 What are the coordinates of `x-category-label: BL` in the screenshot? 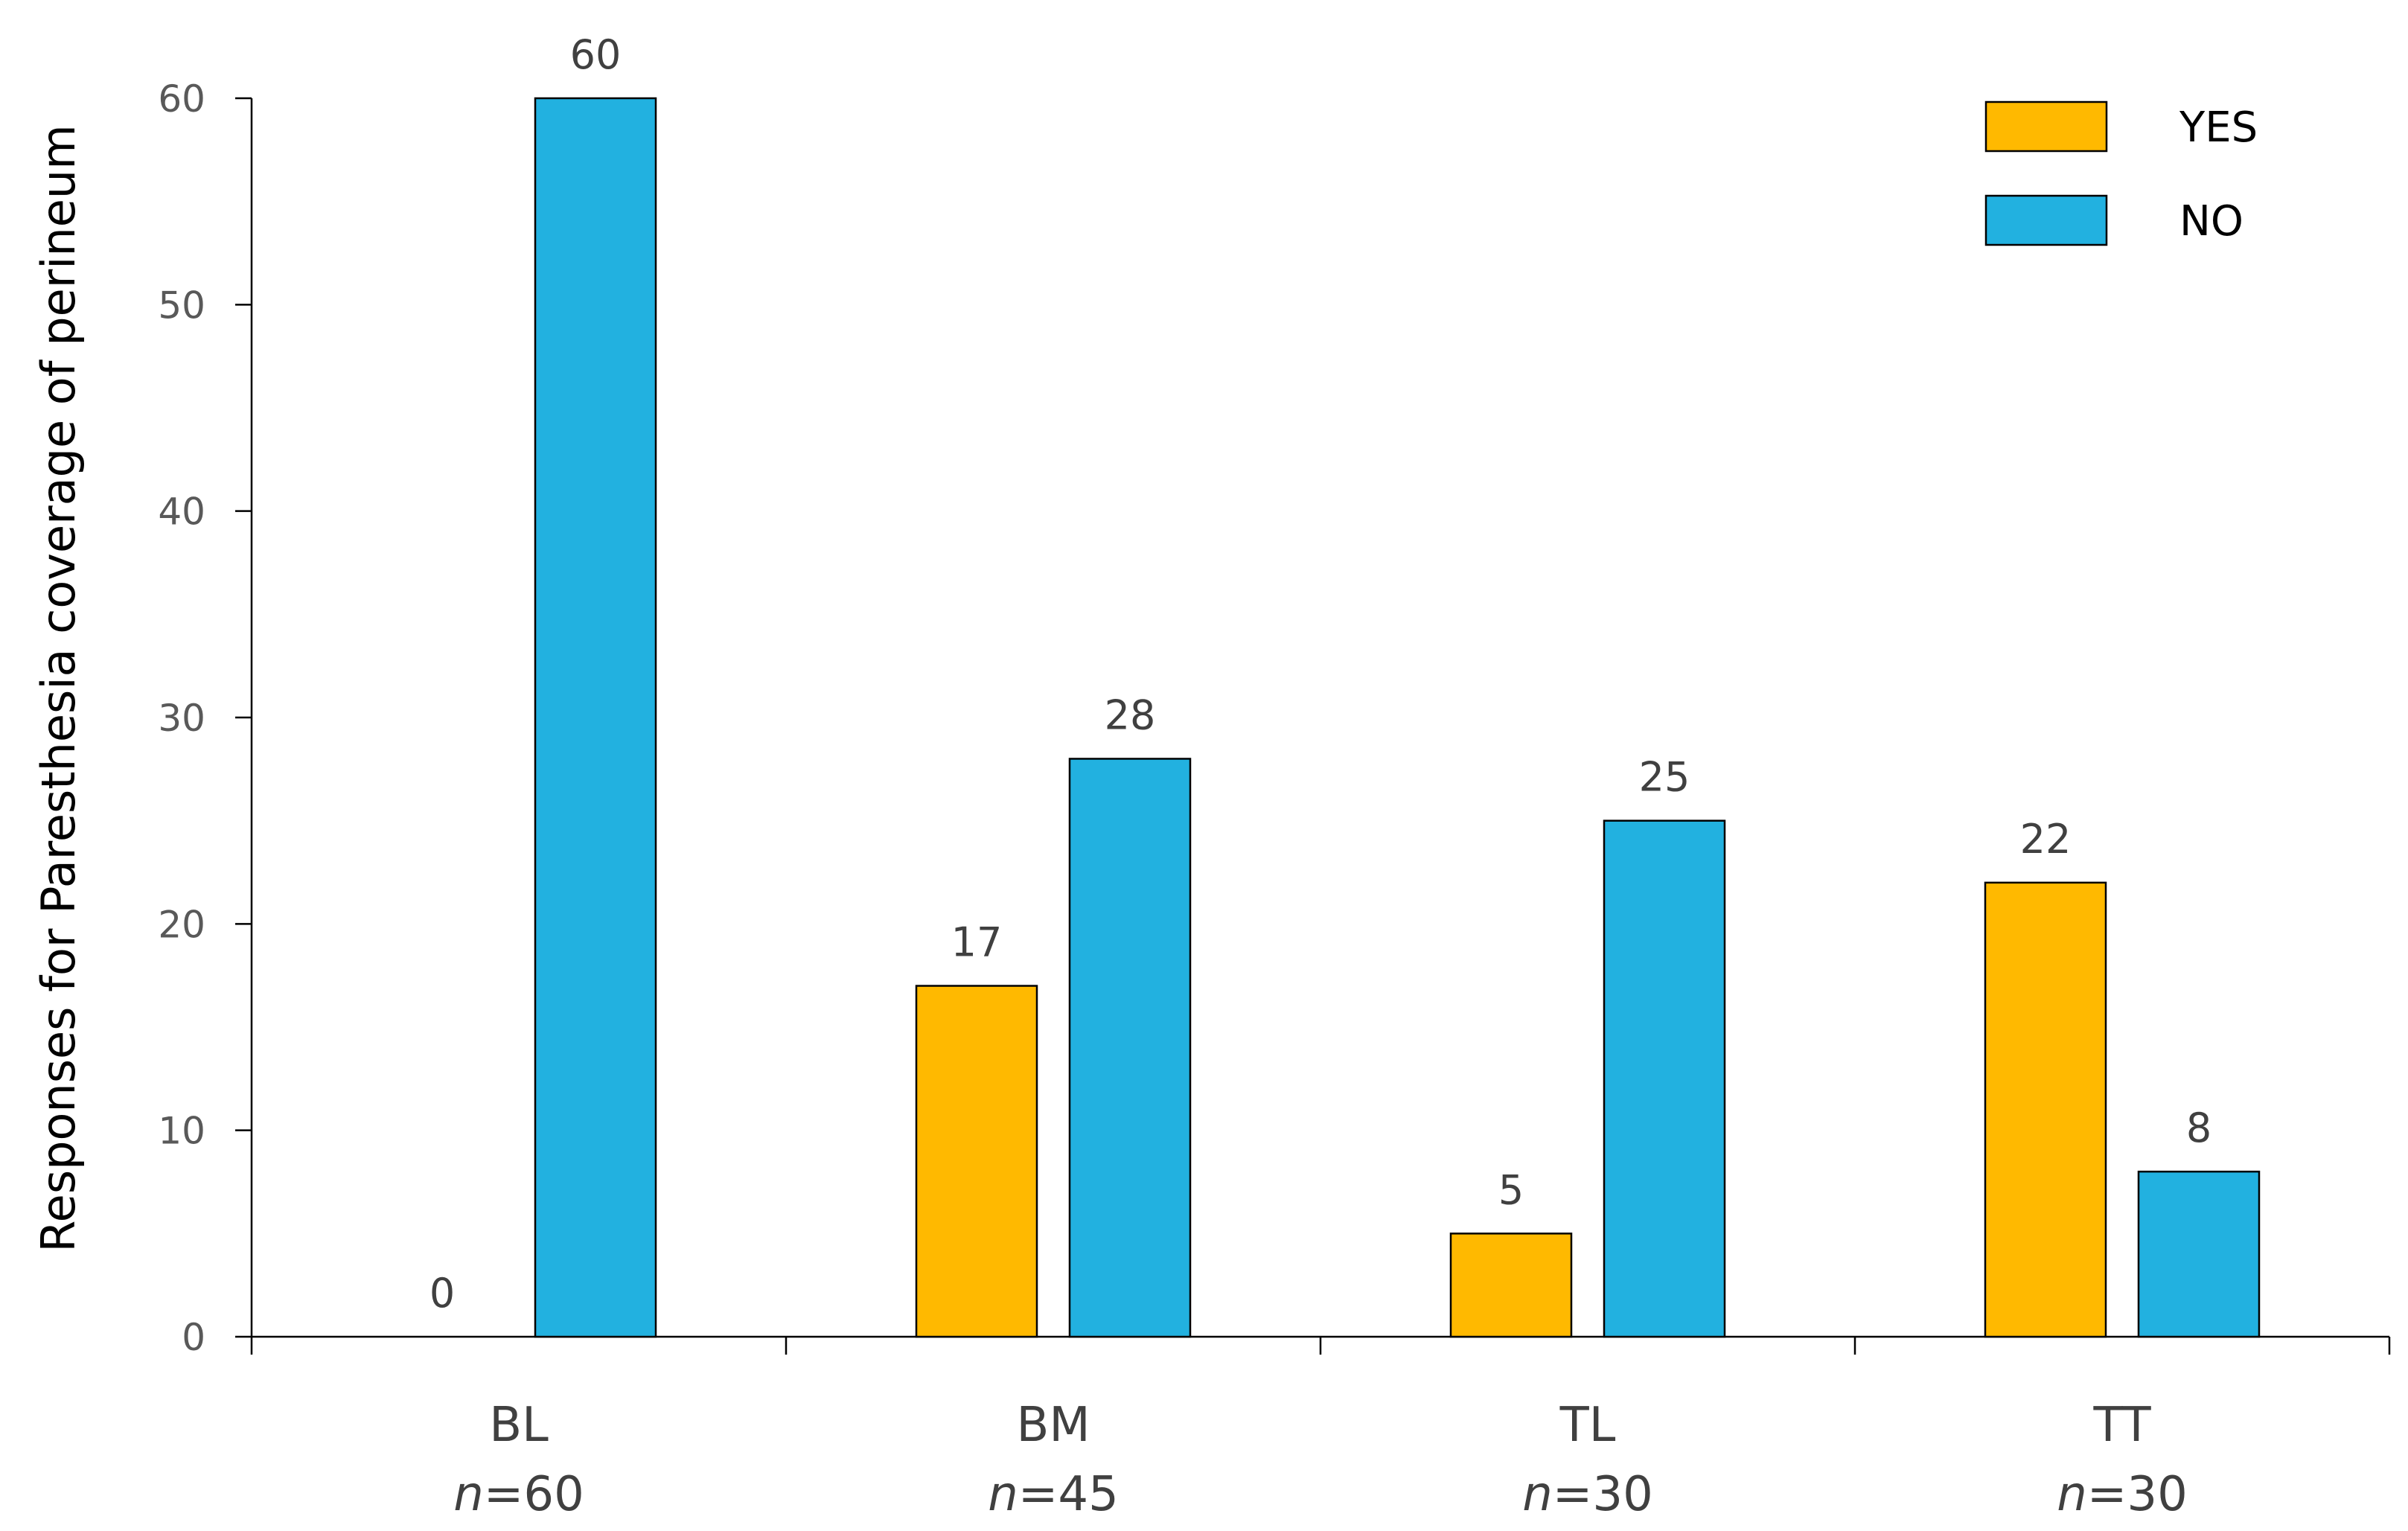 It's located at (519, 1425).